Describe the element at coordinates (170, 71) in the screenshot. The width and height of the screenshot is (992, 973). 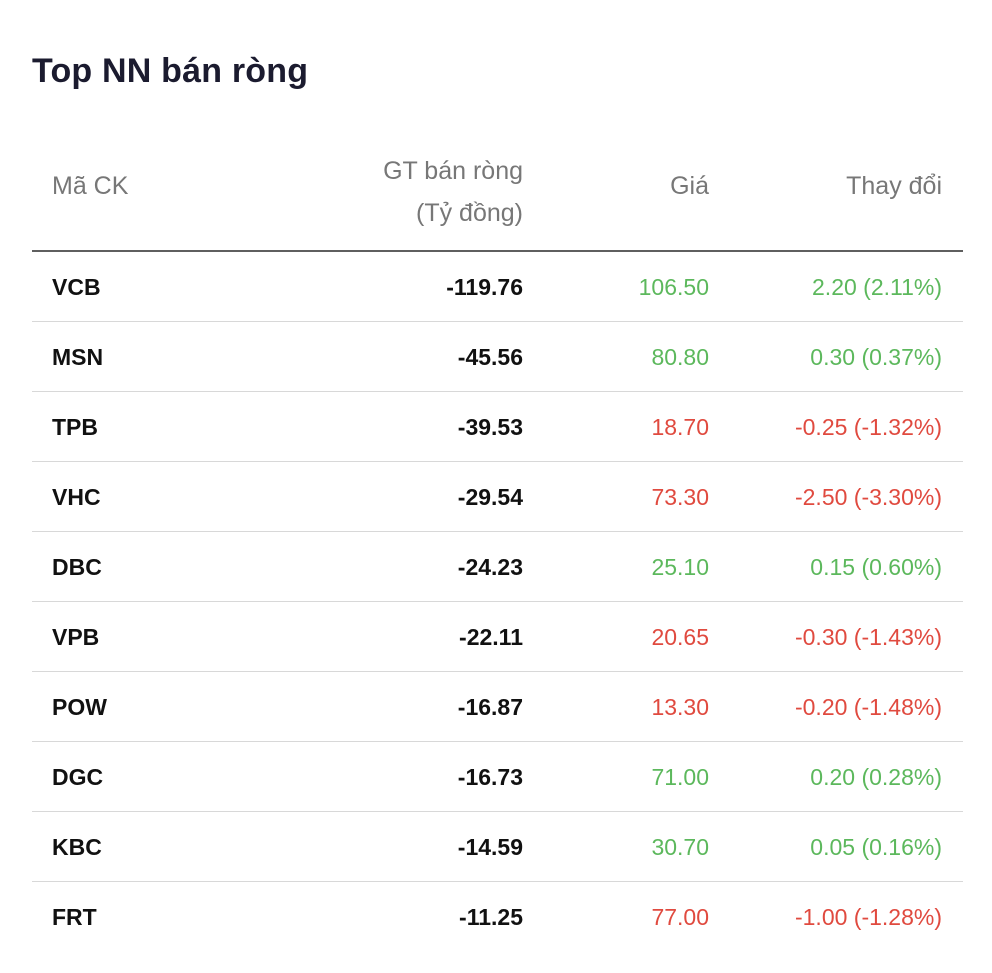
I see `page-title: Top NN bán ròng` at that location.